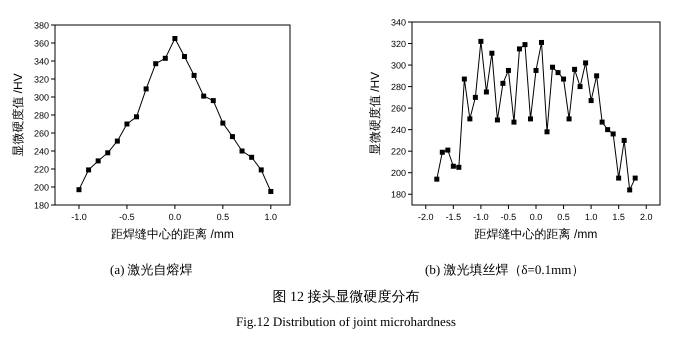 This screenshot has height=338, width=692. Describe the element at coordinates (618, 217) in the screenshot. I see `x-tick-label: 1.5` at that location.